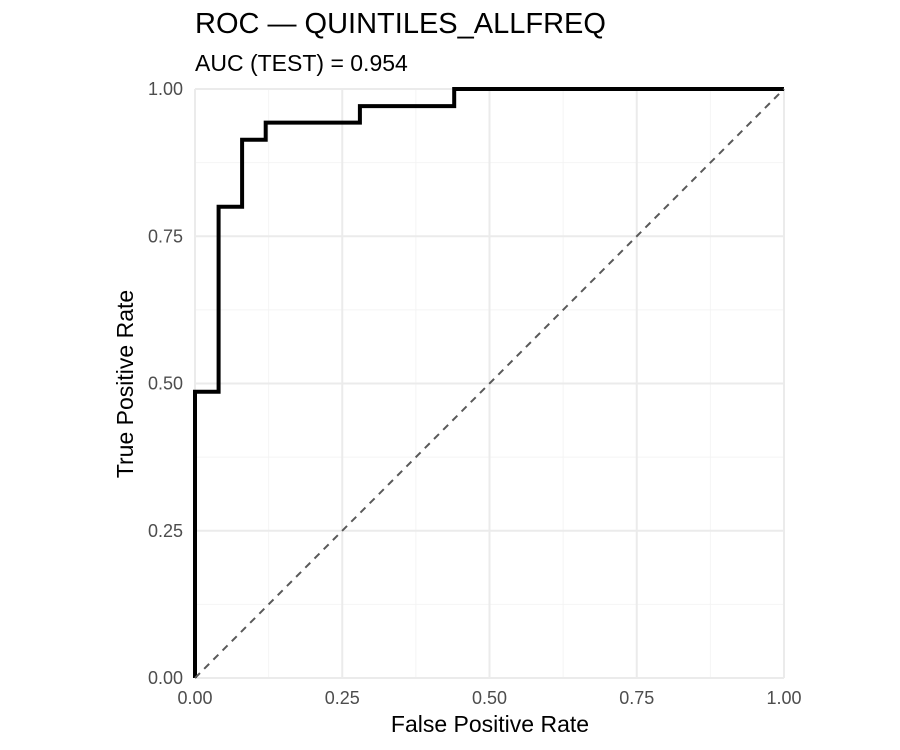  I want to click on x-tick-label: 0.00, so click(194, 698).